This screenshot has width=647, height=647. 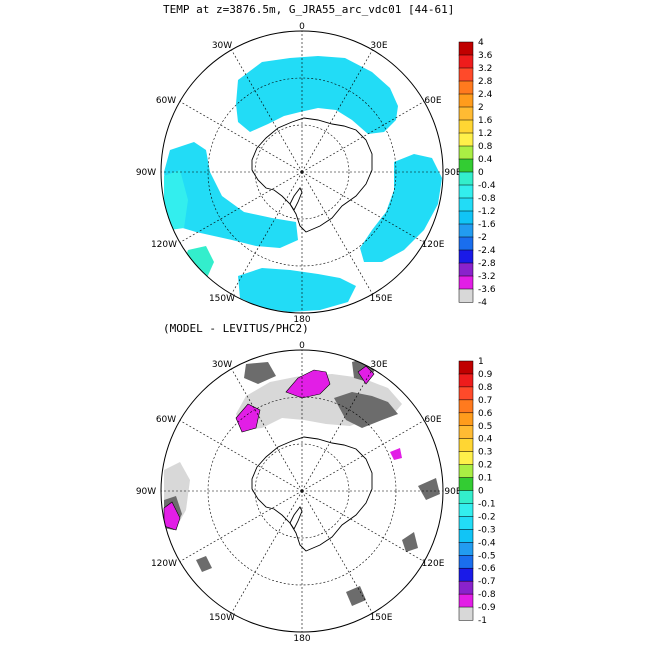 What do you see at coordinates (485, 479) in the screenshot?
I see `colorbar-tick-label: 0.1` at bounding box center [485, 479].